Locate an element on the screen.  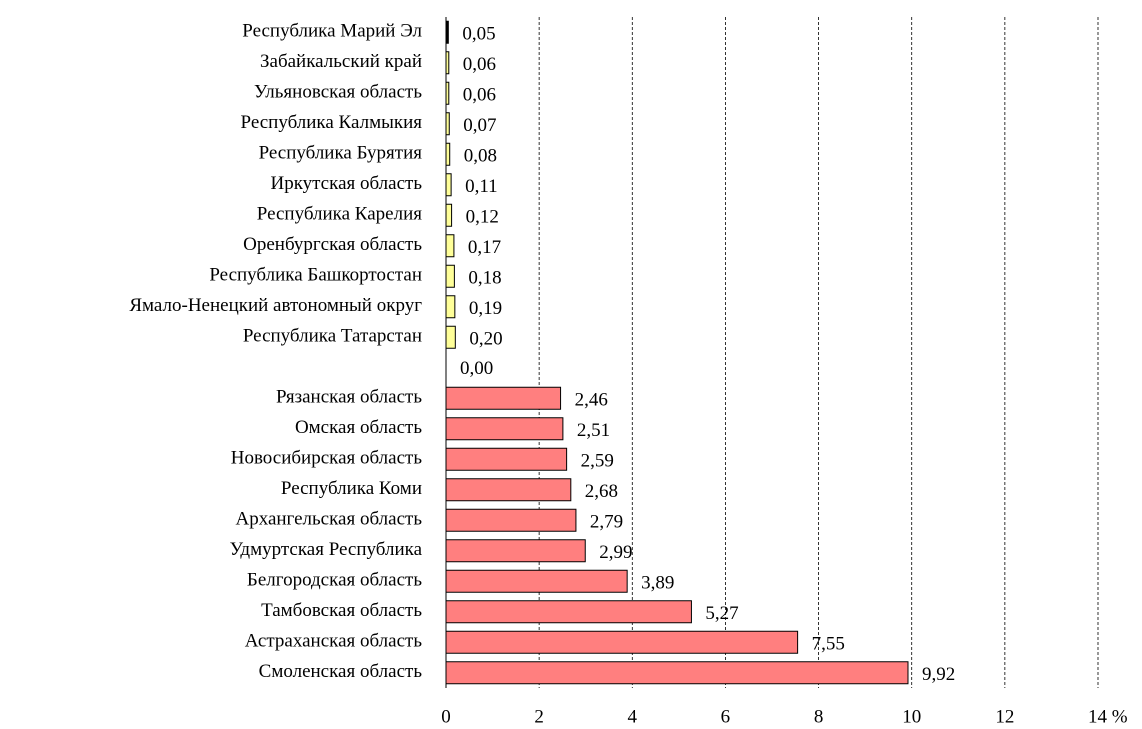
y-tick-label: Архангельская область is located at coordinates (328, 519).